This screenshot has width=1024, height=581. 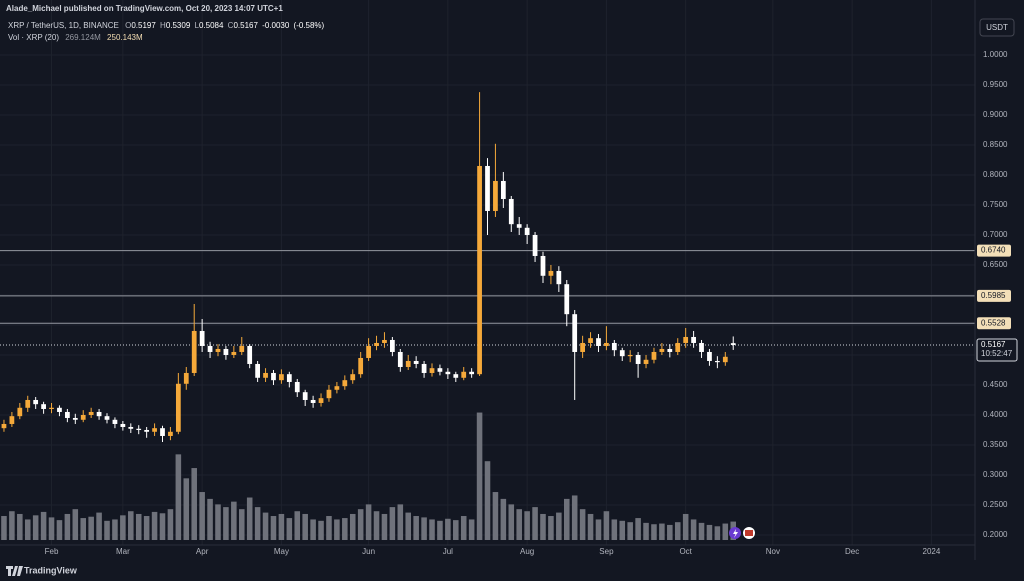 What do you see at coordinates (995, 204) in the screenshot?
I see `y-tick-label: 0.7500` at bounding box center [995, 204].